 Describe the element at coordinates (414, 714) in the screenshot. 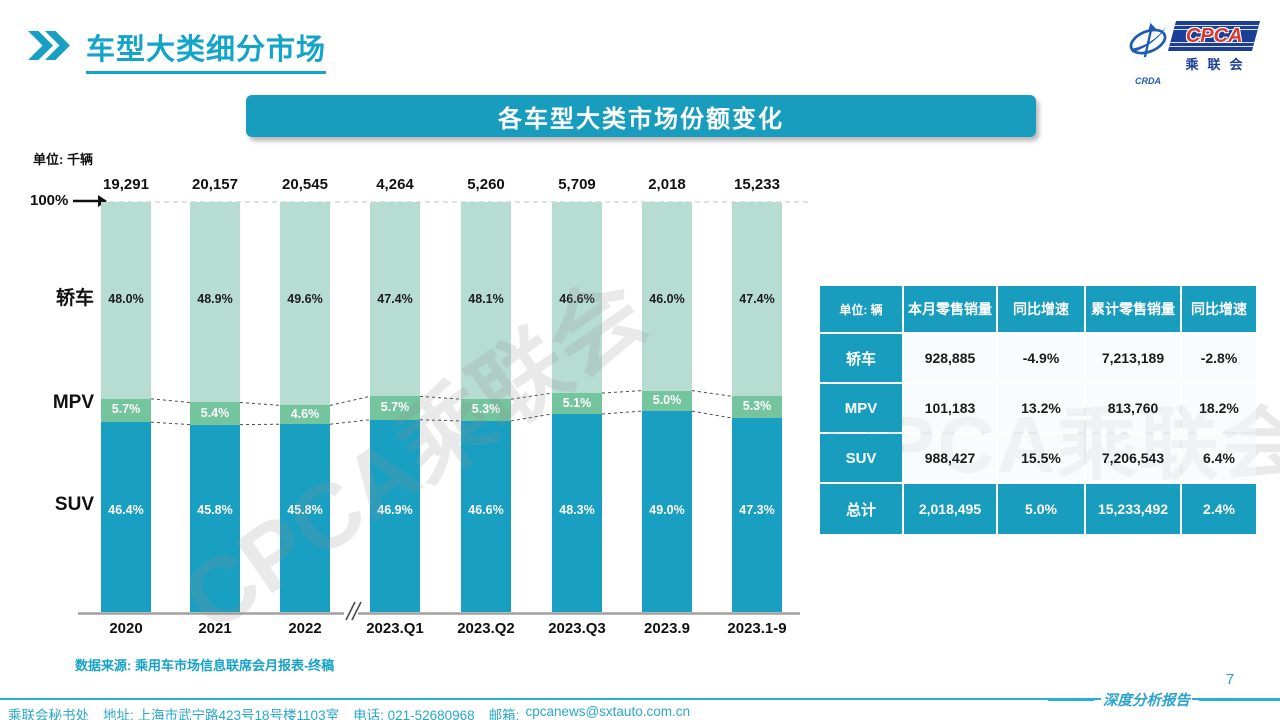

I see `footer-phone: 电话: 021-52680968` at that location.